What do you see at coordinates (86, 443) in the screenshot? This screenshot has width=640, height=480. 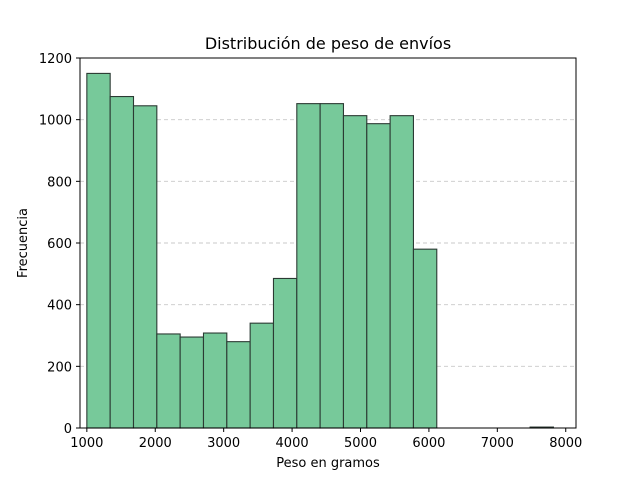 I see `x-tick-label: 1000` at bounding box center [86, 443].